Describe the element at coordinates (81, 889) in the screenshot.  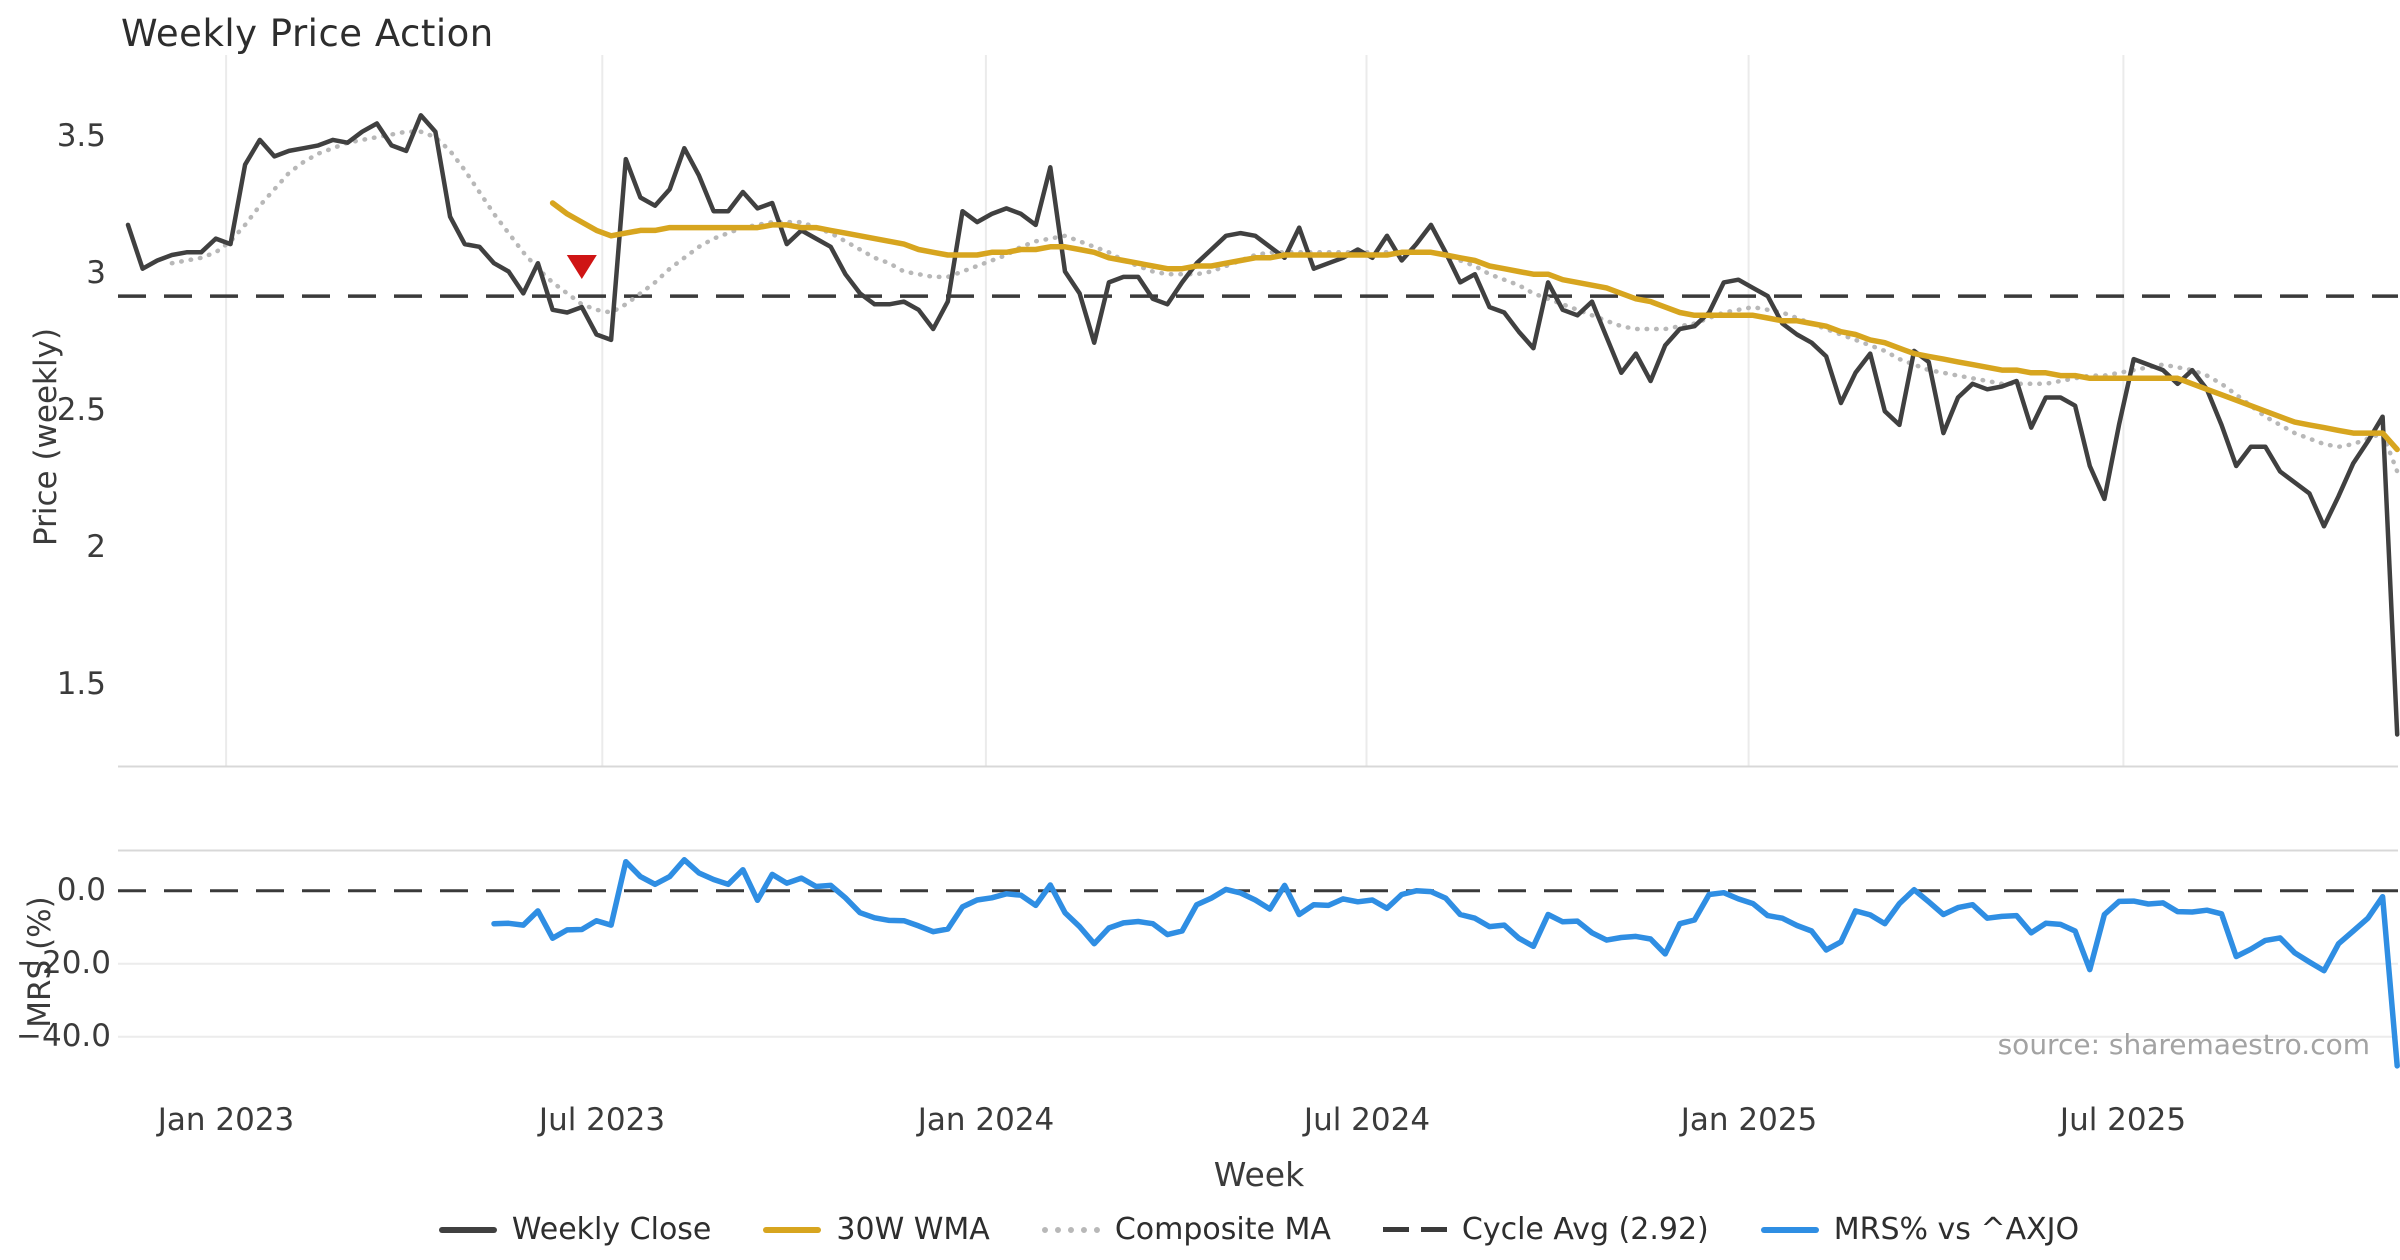
I see `mrs-tick-0: 0.0` at that location.